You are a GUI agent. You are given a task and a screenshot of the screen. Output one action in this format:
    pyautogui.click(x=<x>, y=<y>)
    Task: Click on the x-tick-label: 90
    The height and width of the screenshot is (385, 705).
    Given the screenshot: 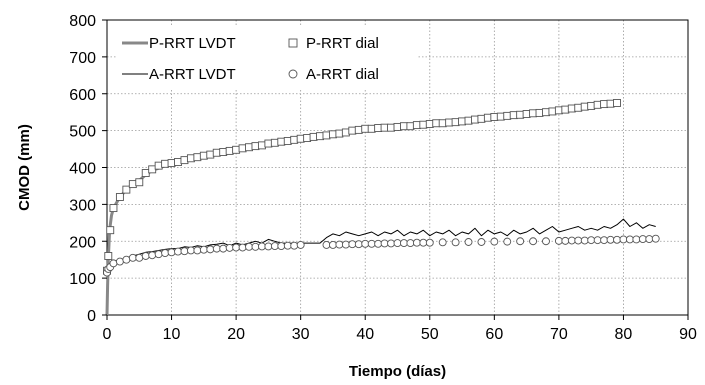 What is the action you would take?
    pyautogui.click(x=688, y=334)
    